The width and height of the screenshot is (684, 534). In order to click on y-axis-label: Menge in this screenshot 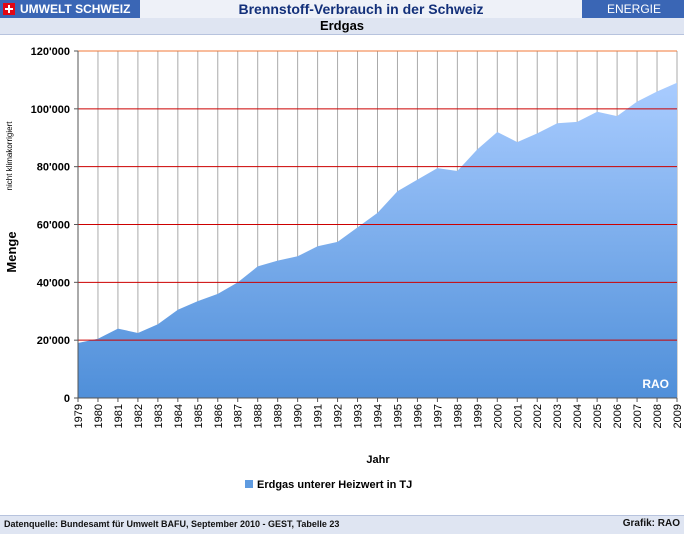, I will do `click(11, 251)`.